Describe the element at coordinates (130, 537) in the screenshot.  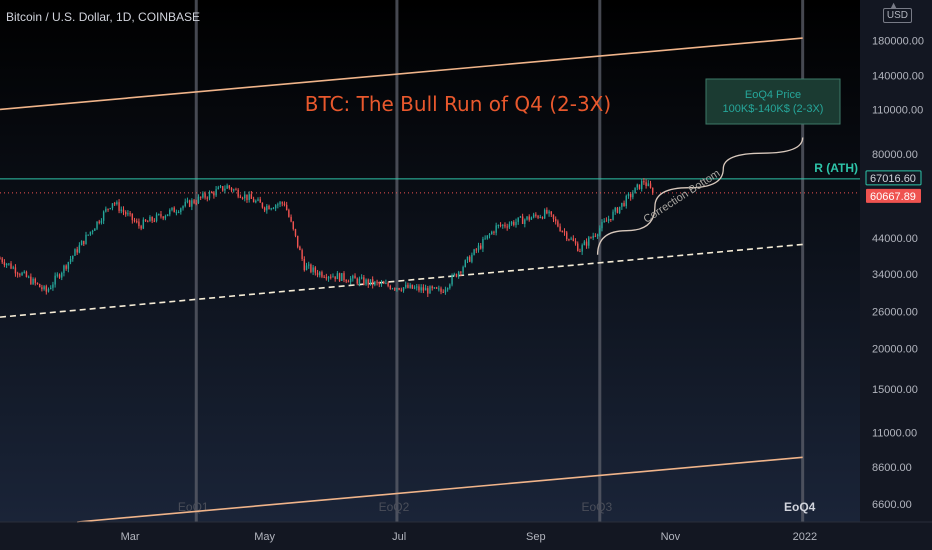
I see `x-tick-label: Mar` at that location.